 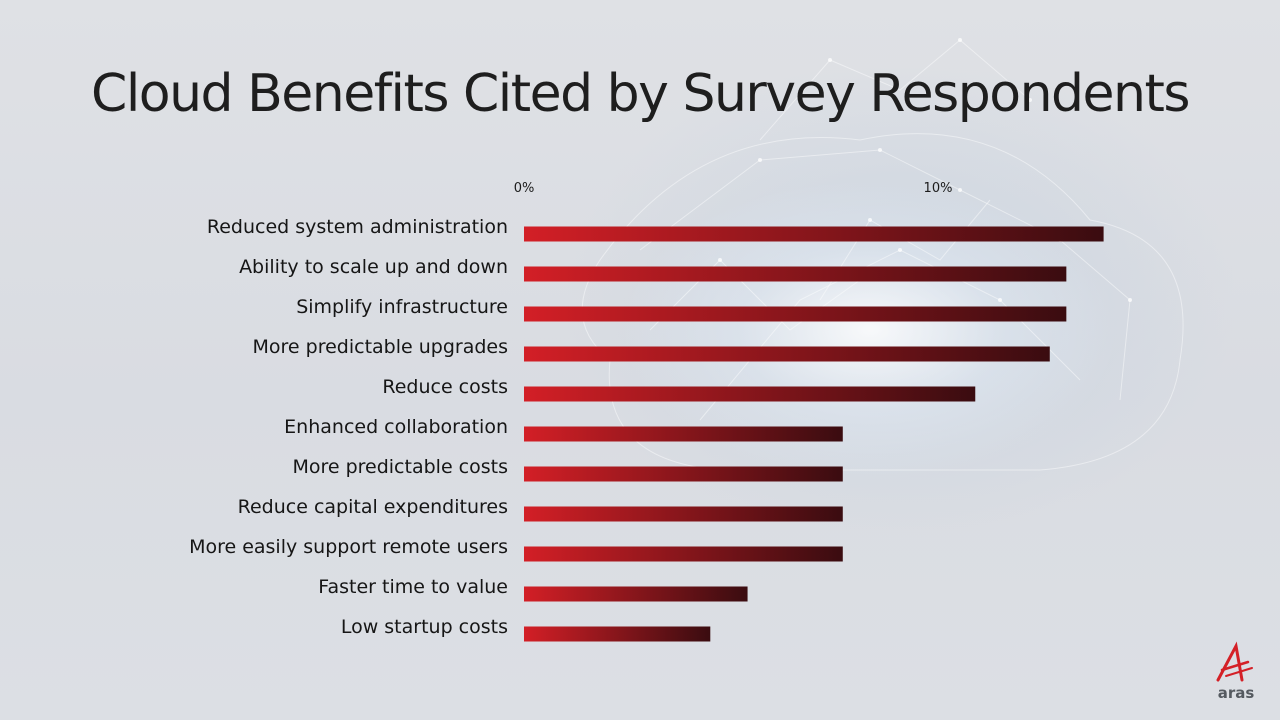 What do you see at coordinates (938, 188) in the screenshot?
I see `x-tick-label: 10%` at bounding box center [938, 188].